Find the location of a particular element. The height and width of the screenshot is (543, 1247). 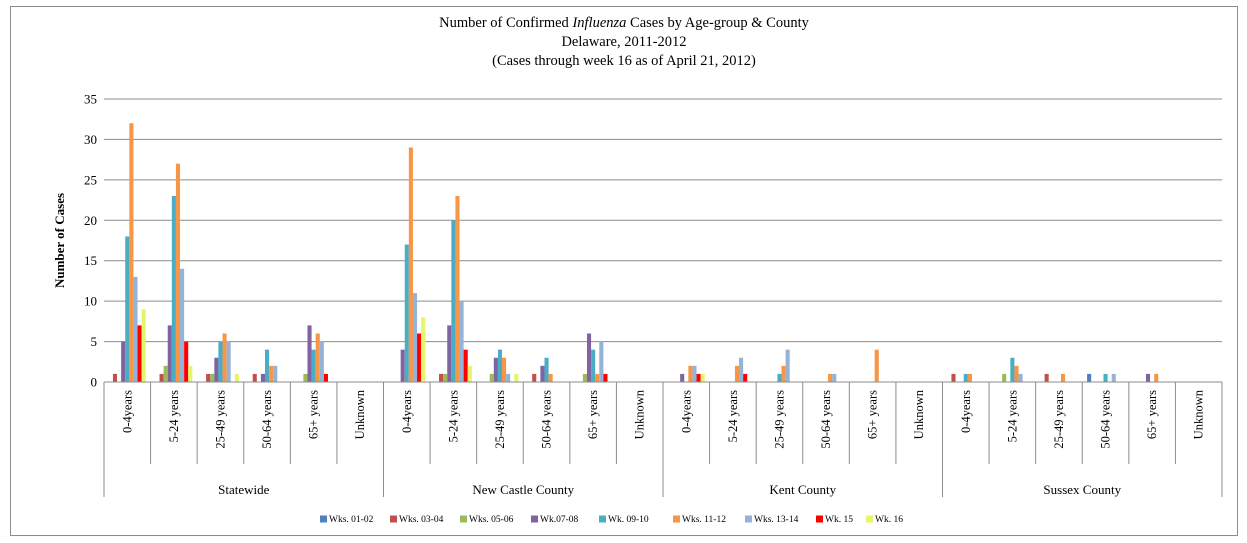

legend-label: Wk.07-08 is located at coordinates (559, 520).